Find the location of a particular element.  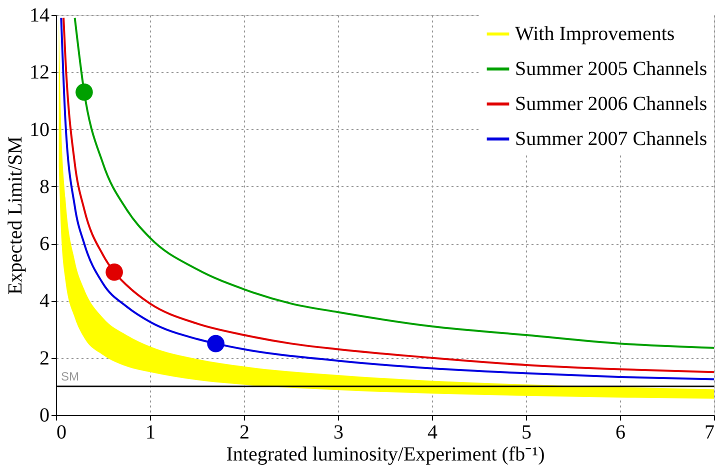

legend-label: Summer 2006 Channels is located at coordinates (611, 104).